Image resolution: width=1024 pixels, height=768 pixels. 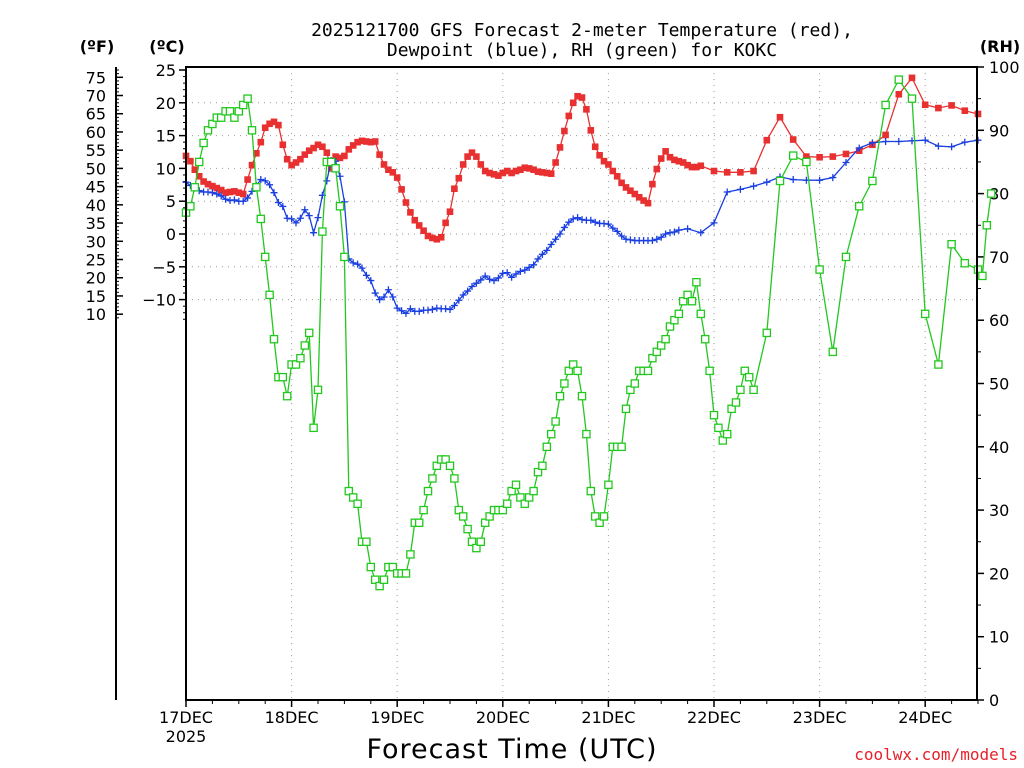 What do you see at coordinates (820, 717) in the screenshot?
I see `x-tick-label: 23DEC` at bounding box center [820, 717].